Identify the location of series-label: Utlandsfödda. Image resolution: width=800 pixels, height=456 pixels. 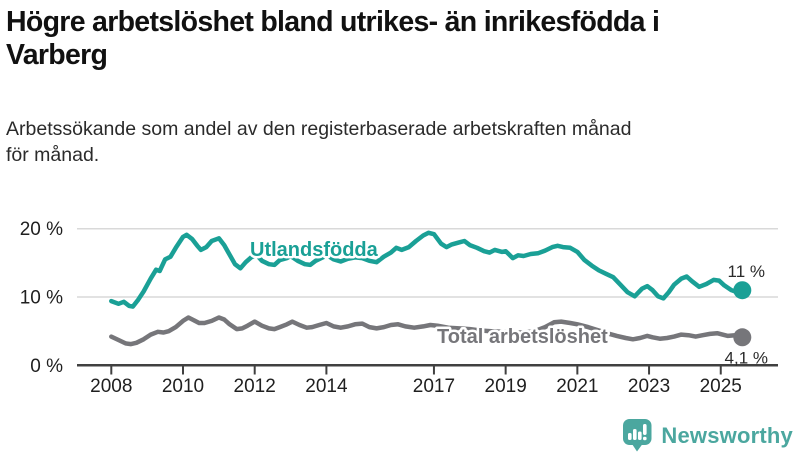
(314, 250).